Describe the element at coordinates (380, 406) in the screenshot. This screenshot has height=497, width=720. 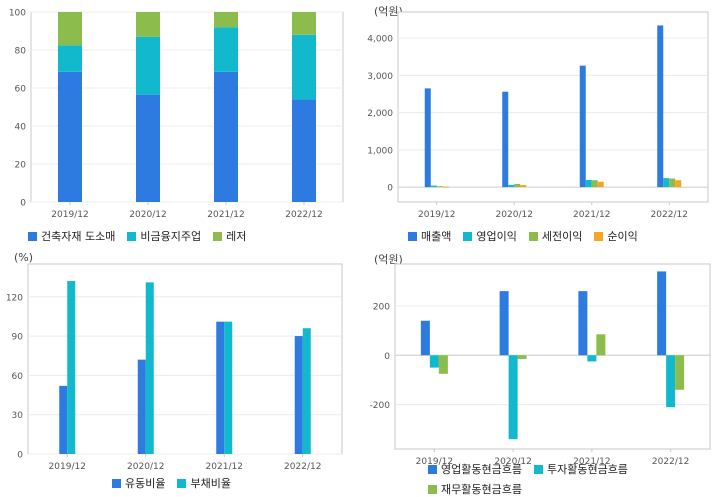
I see `y-tick-label: -200` at that location.